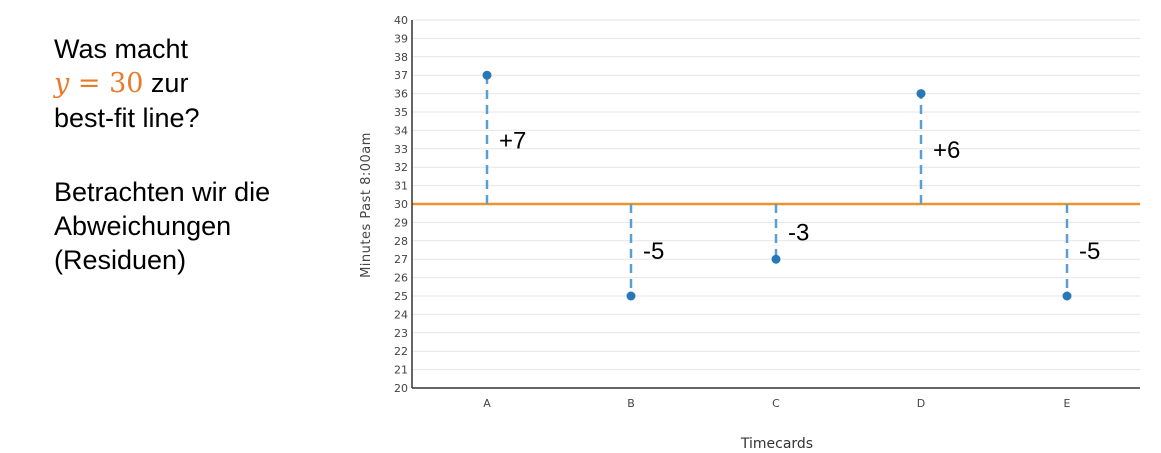 The image size is (1161, 453). Describe the element at coordinates (204, 83) in the screenshot. I see `question-line-2: y = 30 zur` at that location.